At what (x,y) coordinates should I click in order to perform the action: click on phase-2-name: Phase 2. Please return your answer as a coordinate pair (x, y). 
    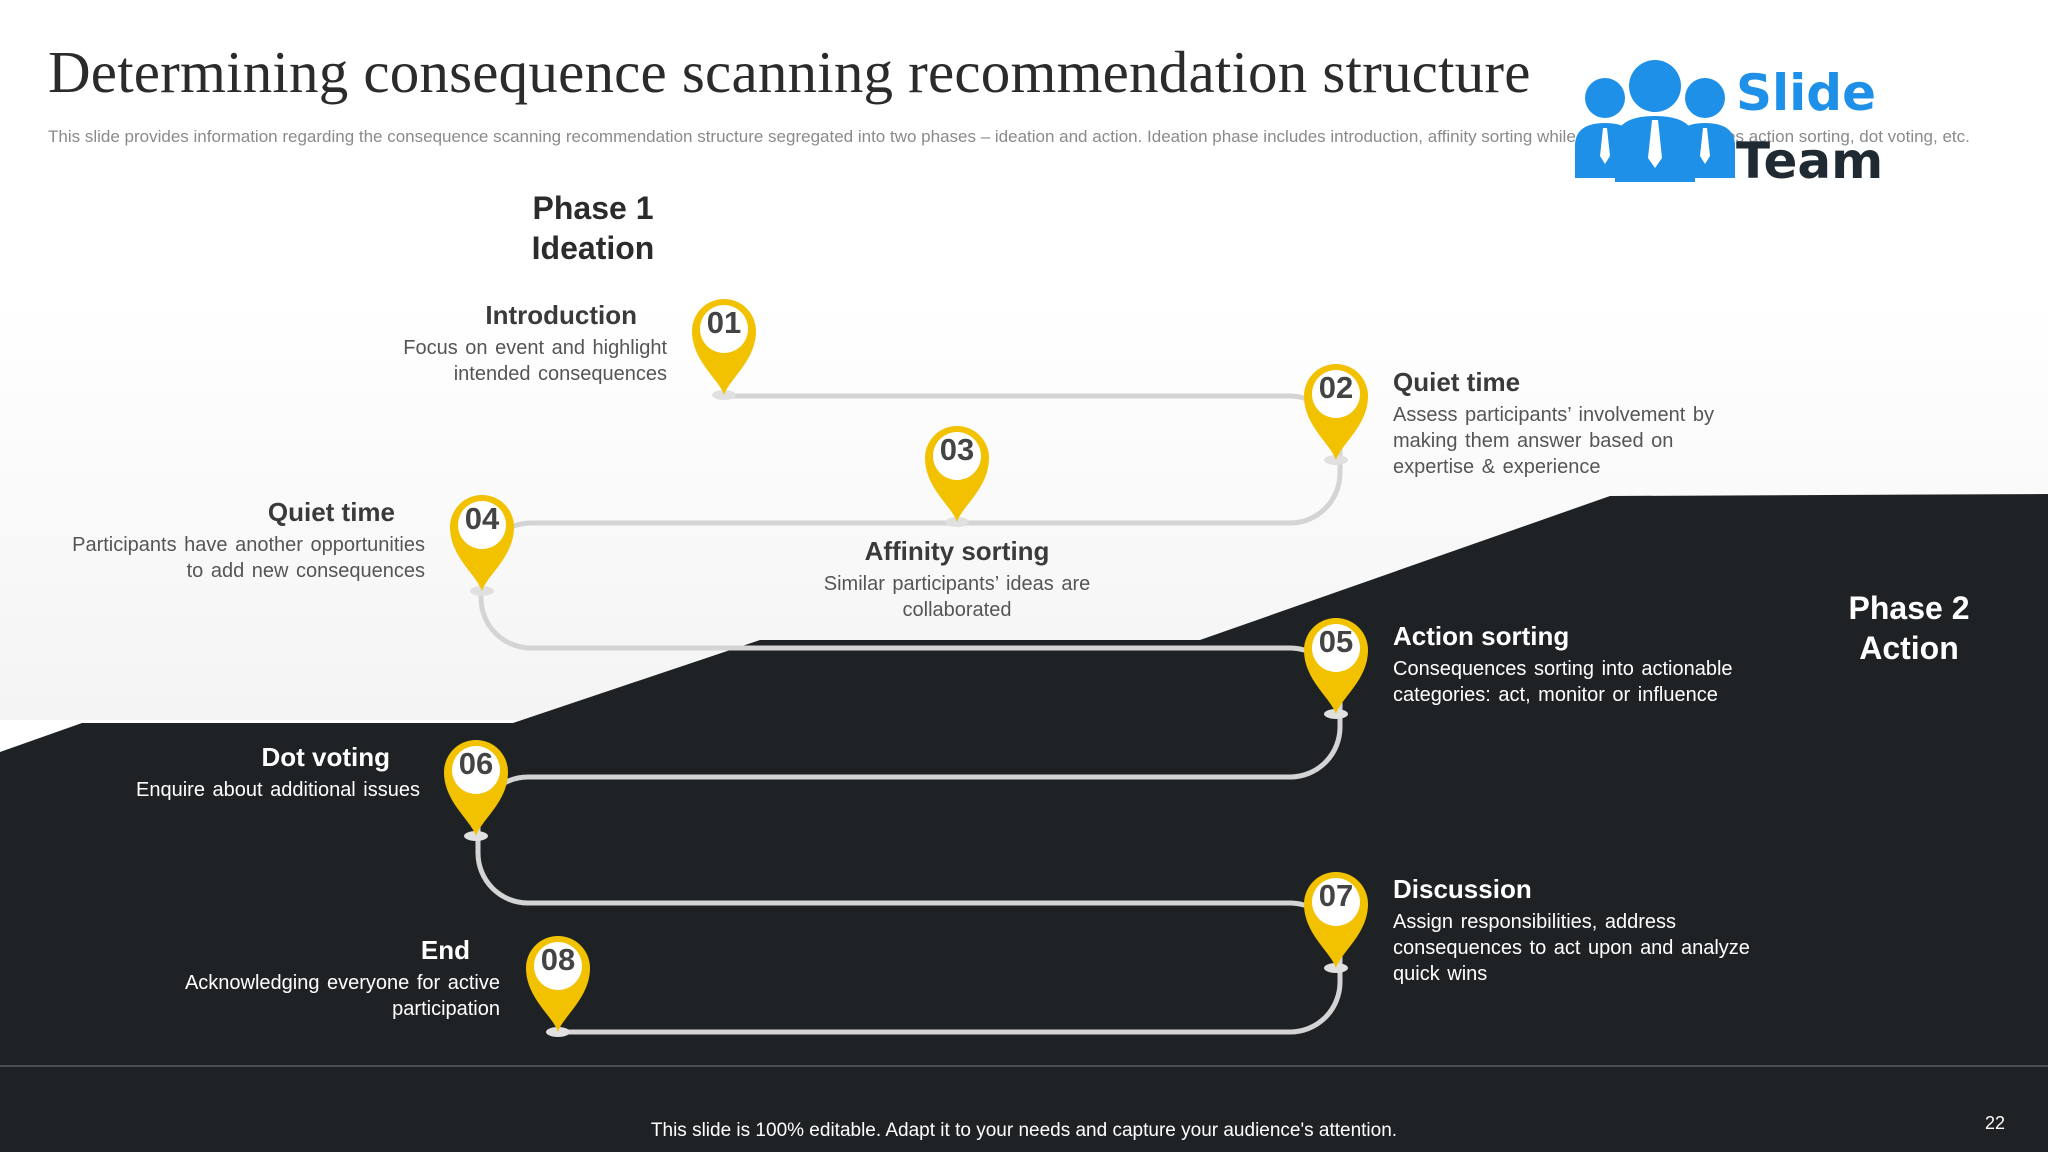
    Looking at the image, I should click on (1909, 608).